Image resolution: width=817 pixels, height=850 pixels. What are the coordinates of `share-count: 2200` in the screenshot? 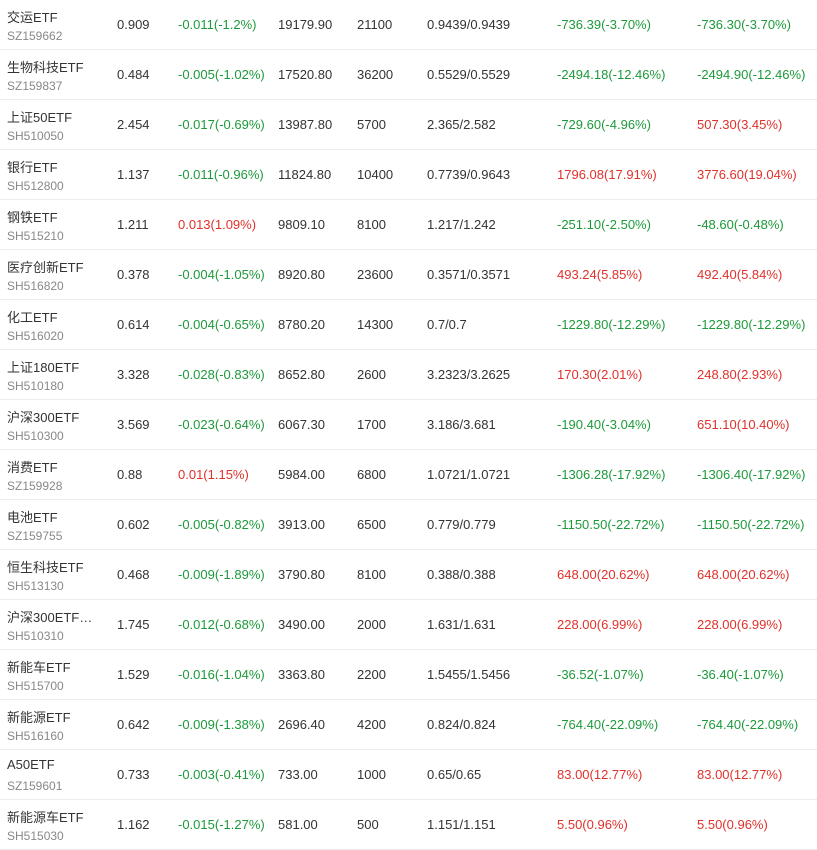 It's located at (371, 674).